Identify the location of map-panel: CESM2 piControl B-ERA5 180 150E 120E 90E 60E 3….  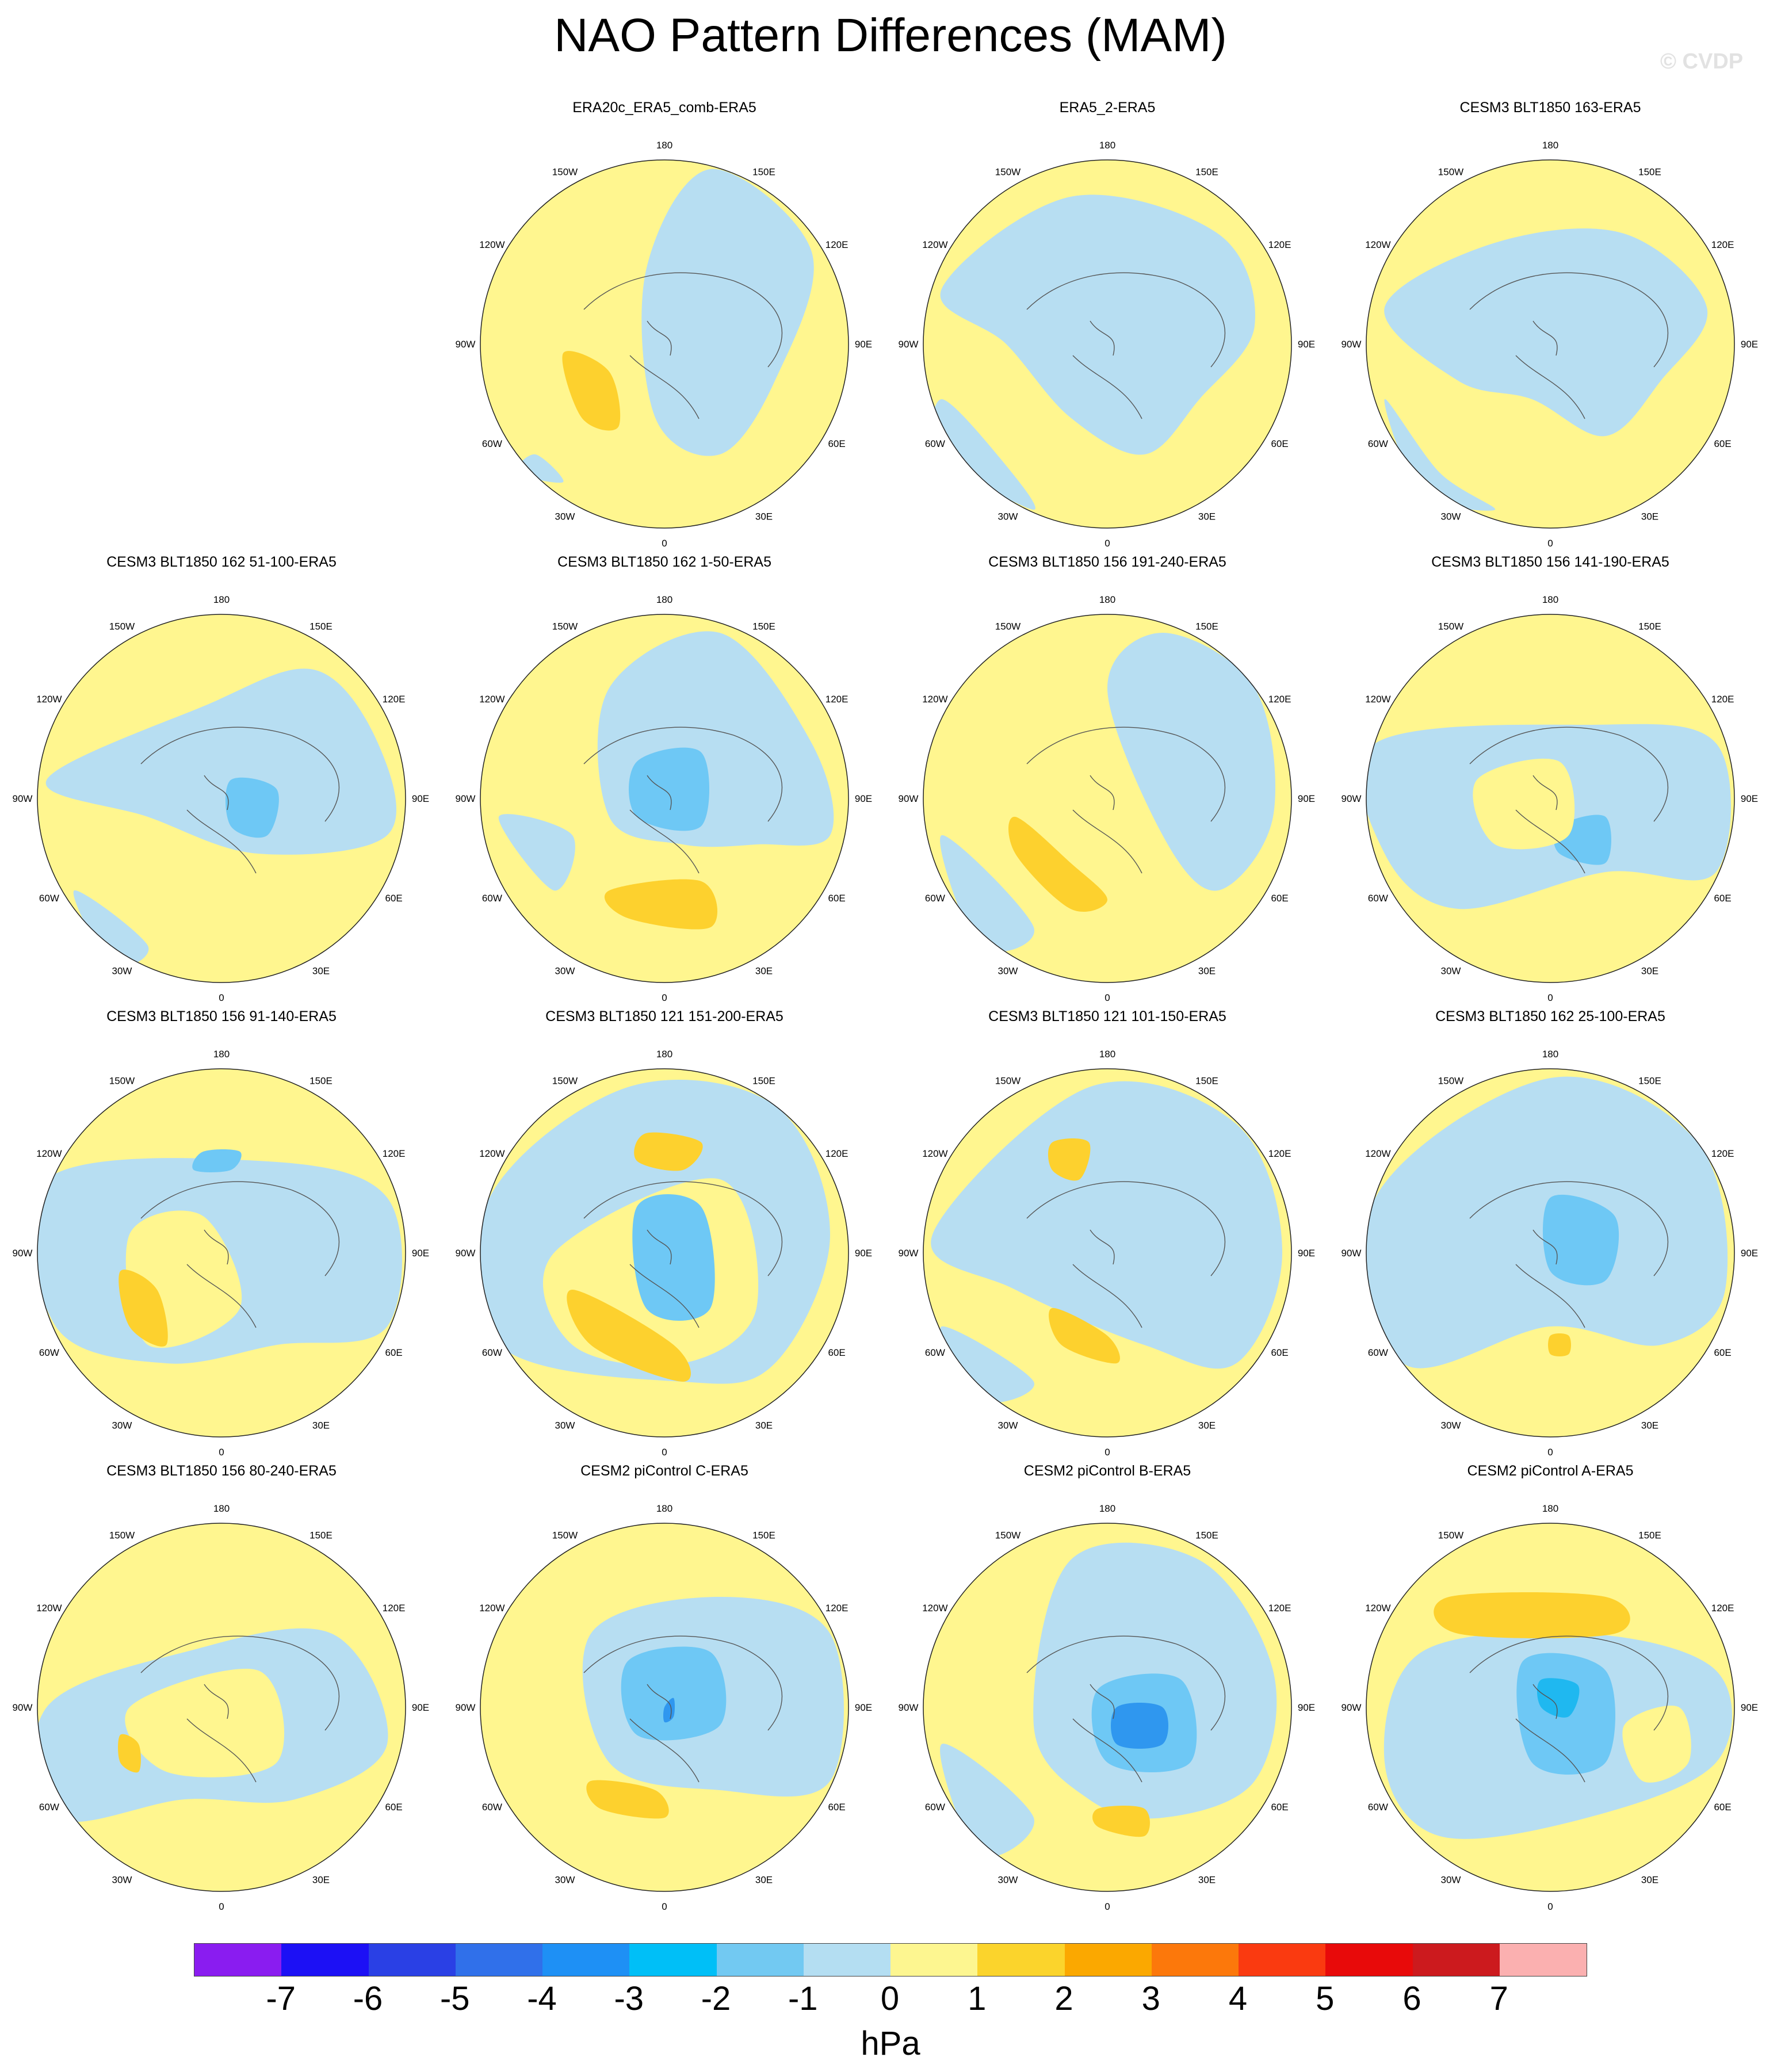
(1107, 1690).